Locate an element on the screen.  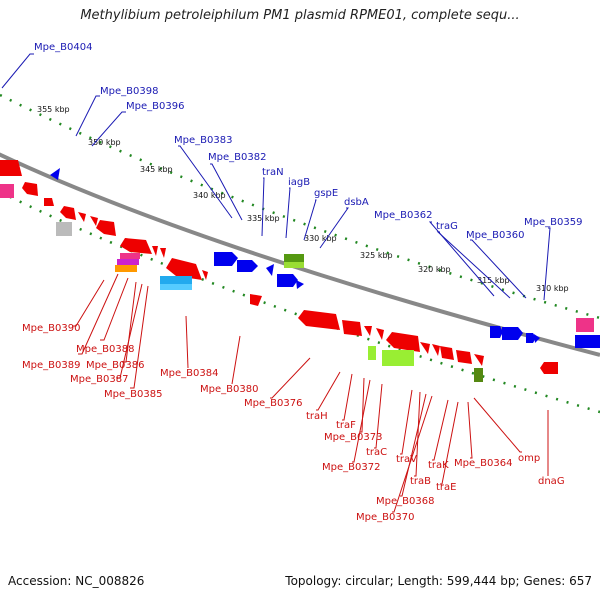
gene-label: dnaG is located at coordinates (551, 481).